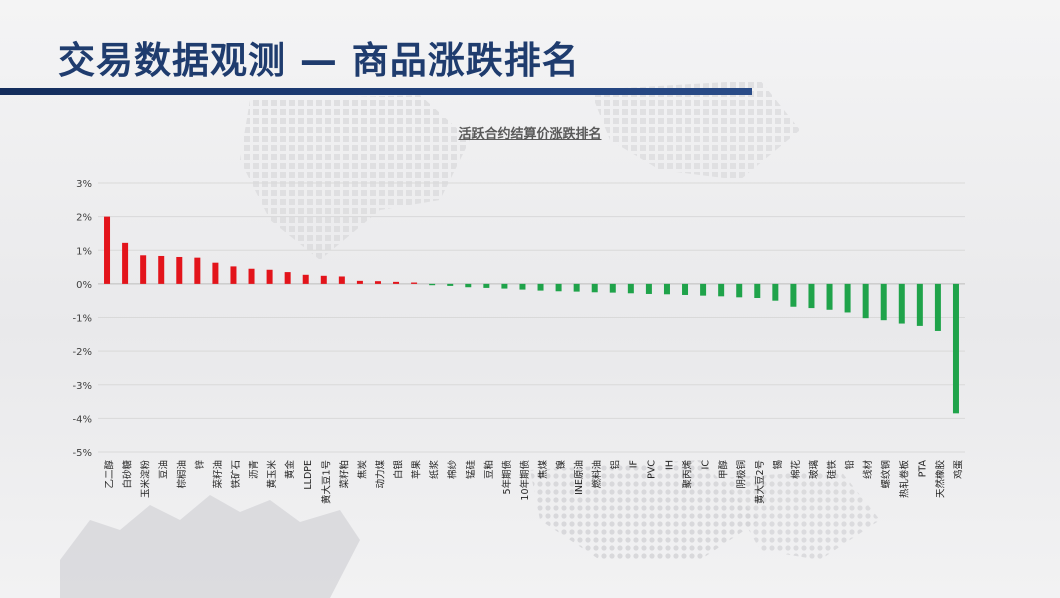  Describe the element at coordinates (344, 474) in the screenshot. I see `x-tick-label: 菜籽粕` at that location.